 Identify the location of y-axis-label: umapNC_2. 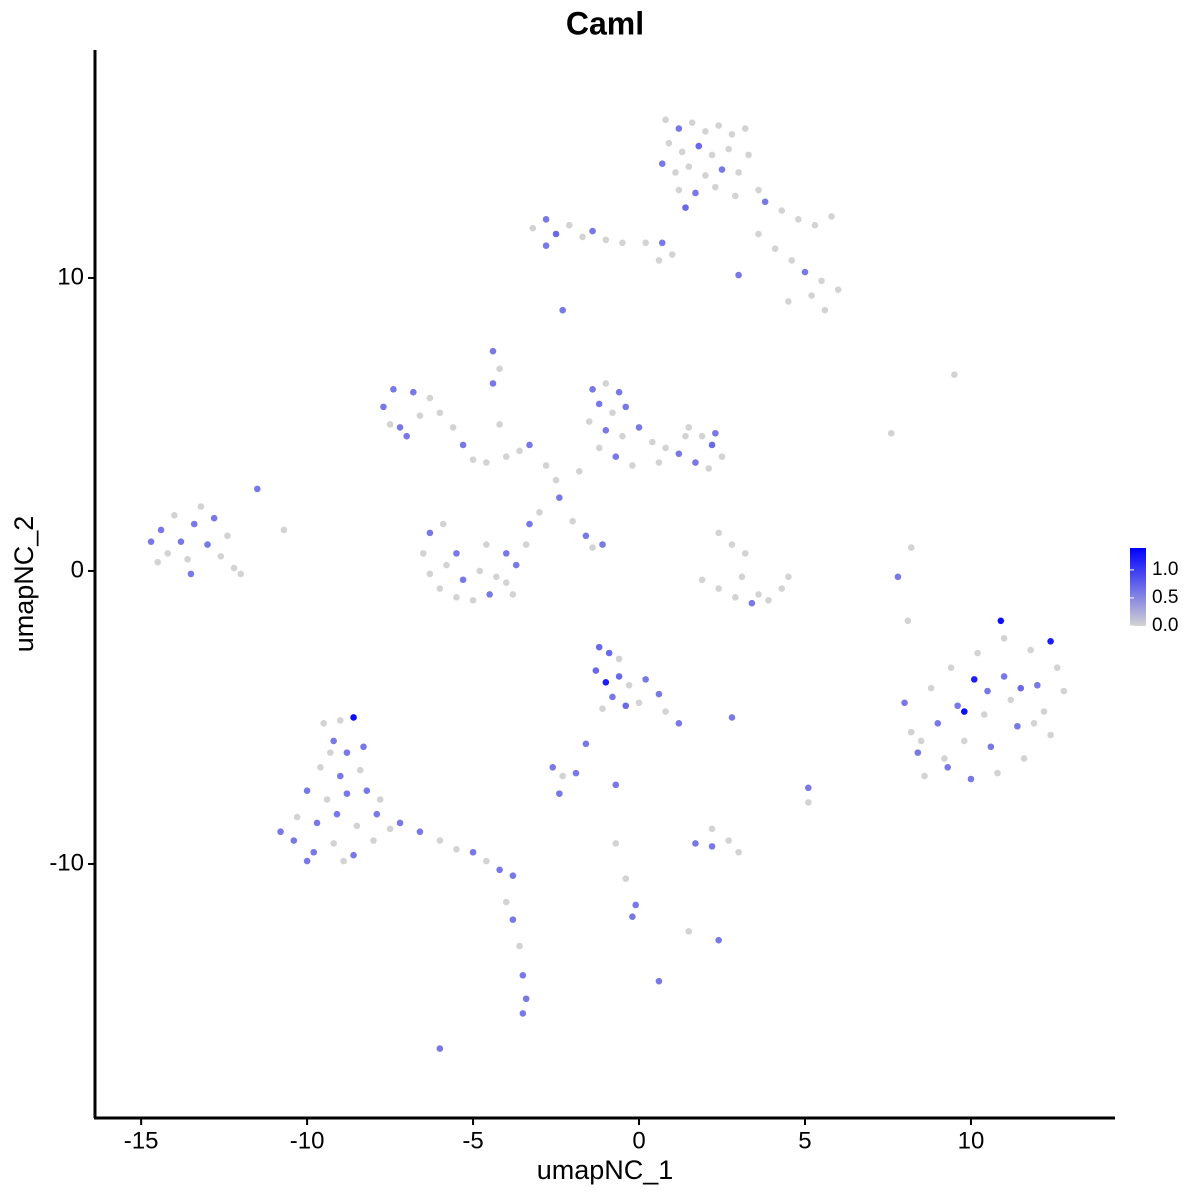
(24, 584).